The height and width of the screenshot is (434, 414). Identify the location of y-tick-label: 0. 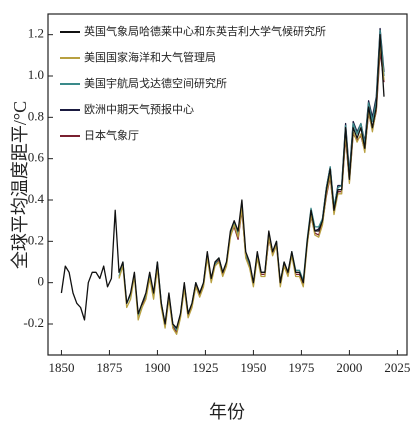
(41, 281).